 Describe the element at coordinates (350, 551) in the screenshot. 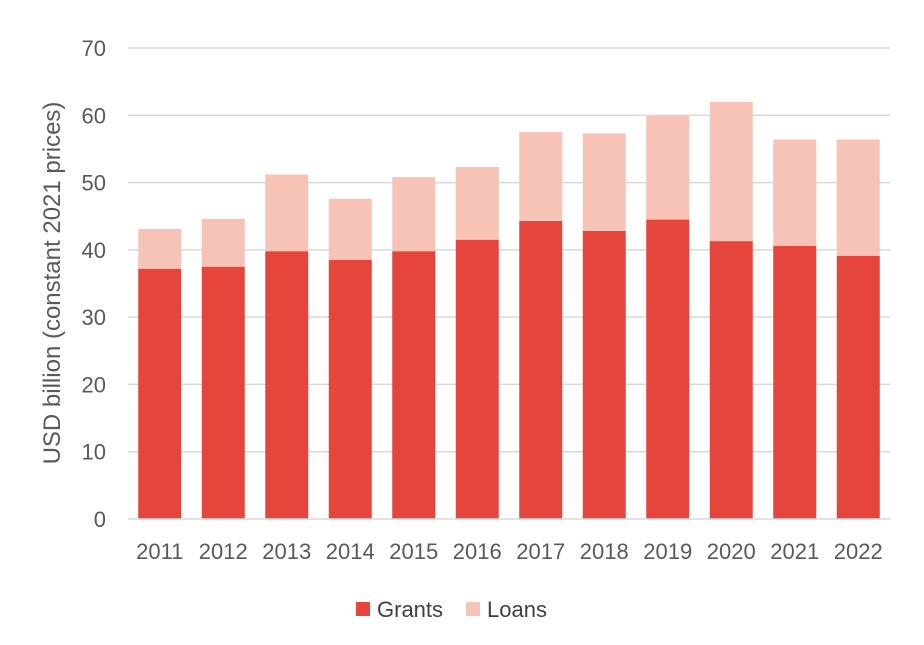

I see `x-tick-label: 2014` at that location.